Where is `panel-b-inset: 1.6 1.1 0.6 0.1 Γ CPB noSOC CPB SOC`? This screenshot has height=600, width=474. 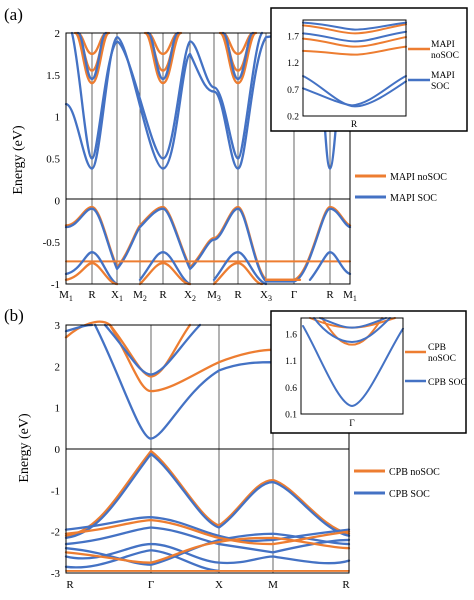 panel-b-inset: 1.6 1.1 0.6 0.1 Γ CPB noSOC CPB SOC is located at coordinates (368, 372).